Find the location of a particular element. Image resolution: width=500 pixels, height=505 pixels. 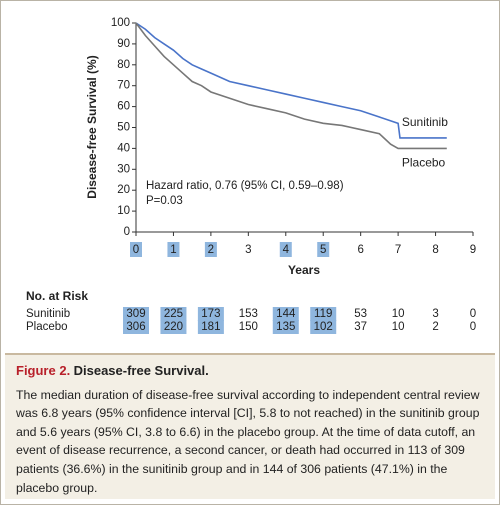

y-tick-label: 90 is located at coordinates (123, 44).